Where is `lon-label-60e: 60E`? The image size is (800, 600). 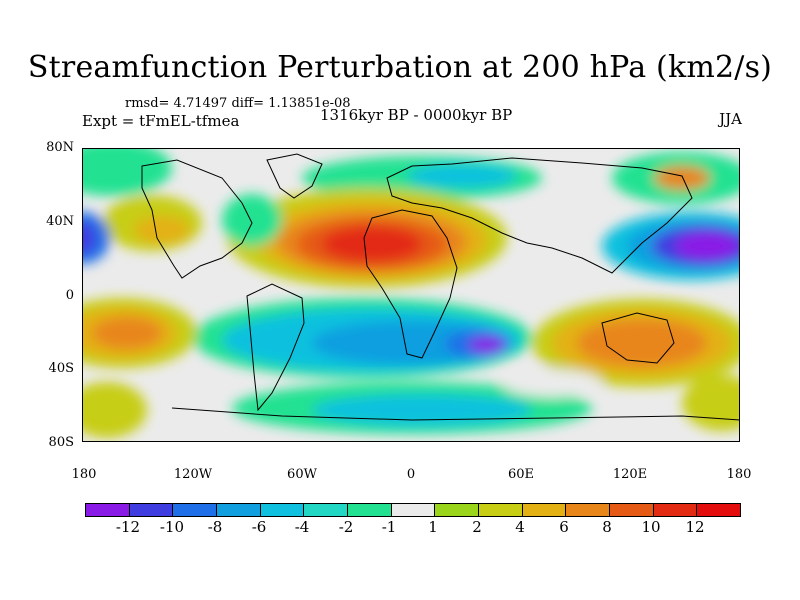 lon-label-60e: 60E is located at coordinates (521, 474).